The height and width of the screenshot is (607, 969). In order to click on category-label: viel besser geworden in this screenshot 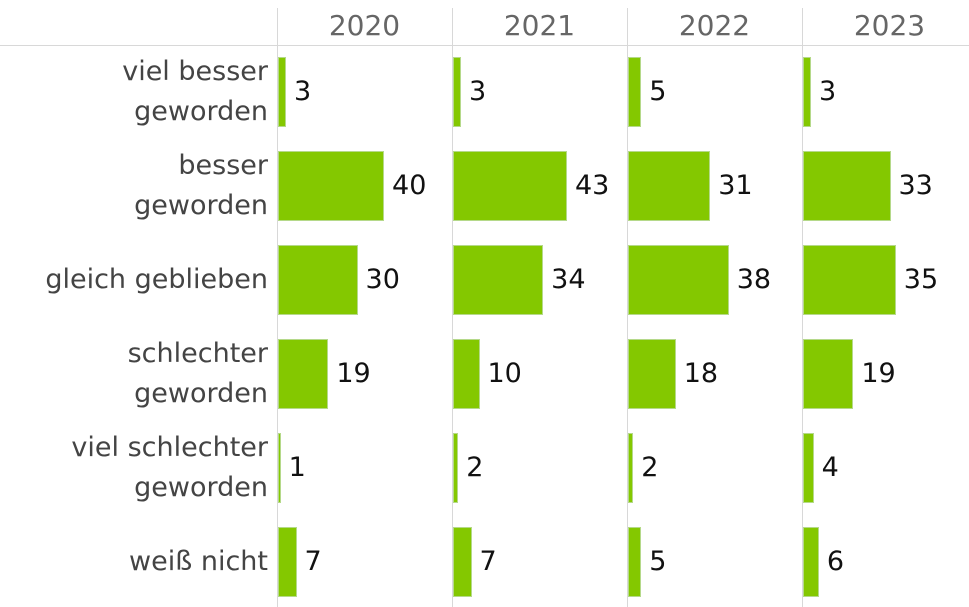, I will do `click(195, 91)`.